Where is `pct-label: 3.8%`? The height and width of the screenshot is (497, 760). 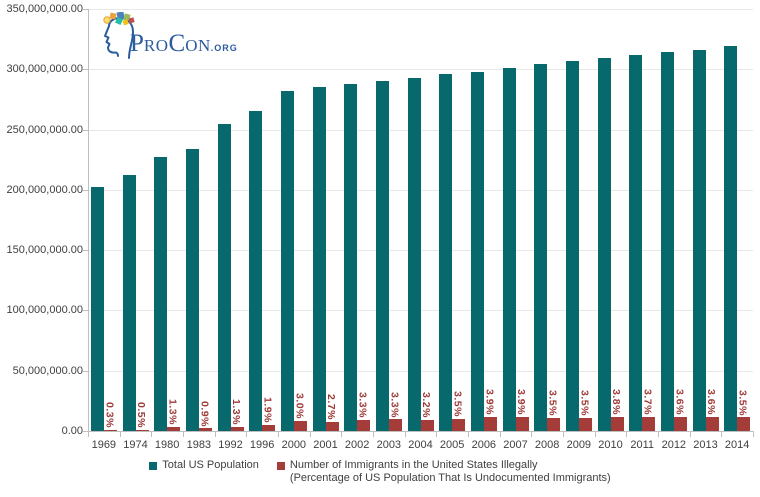 pct-label: 3.8% is located at coordinates (616, 401).